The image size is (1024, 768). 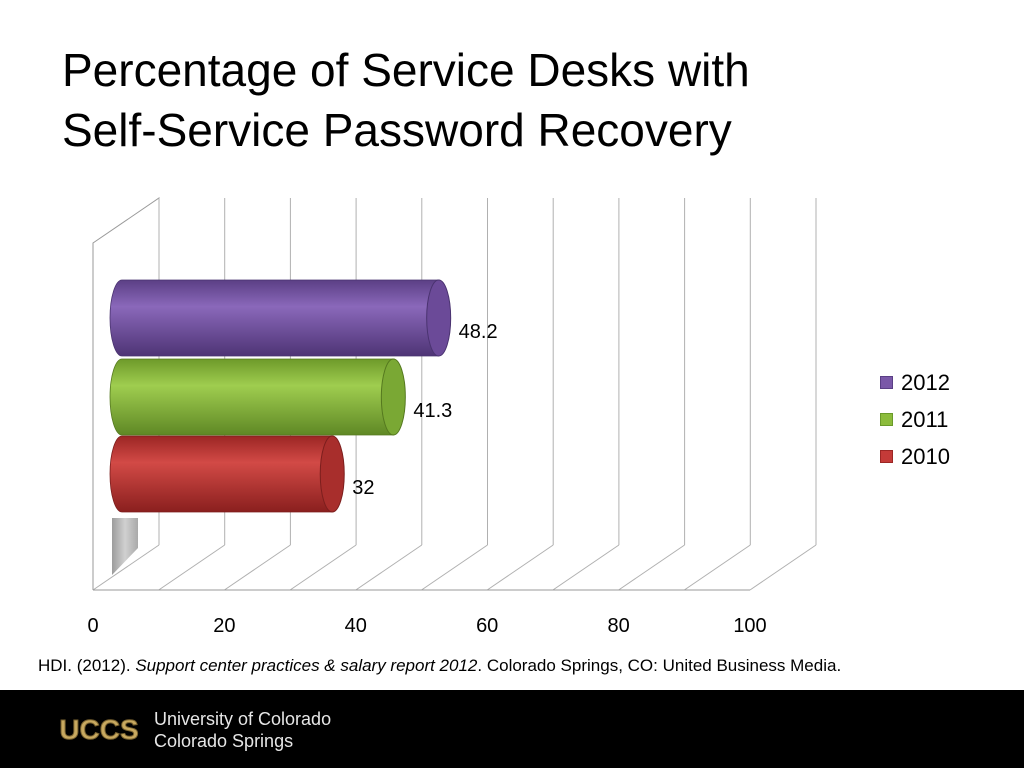 I want to click on legend-label-2010: 2010, so click(x=925, y=456).